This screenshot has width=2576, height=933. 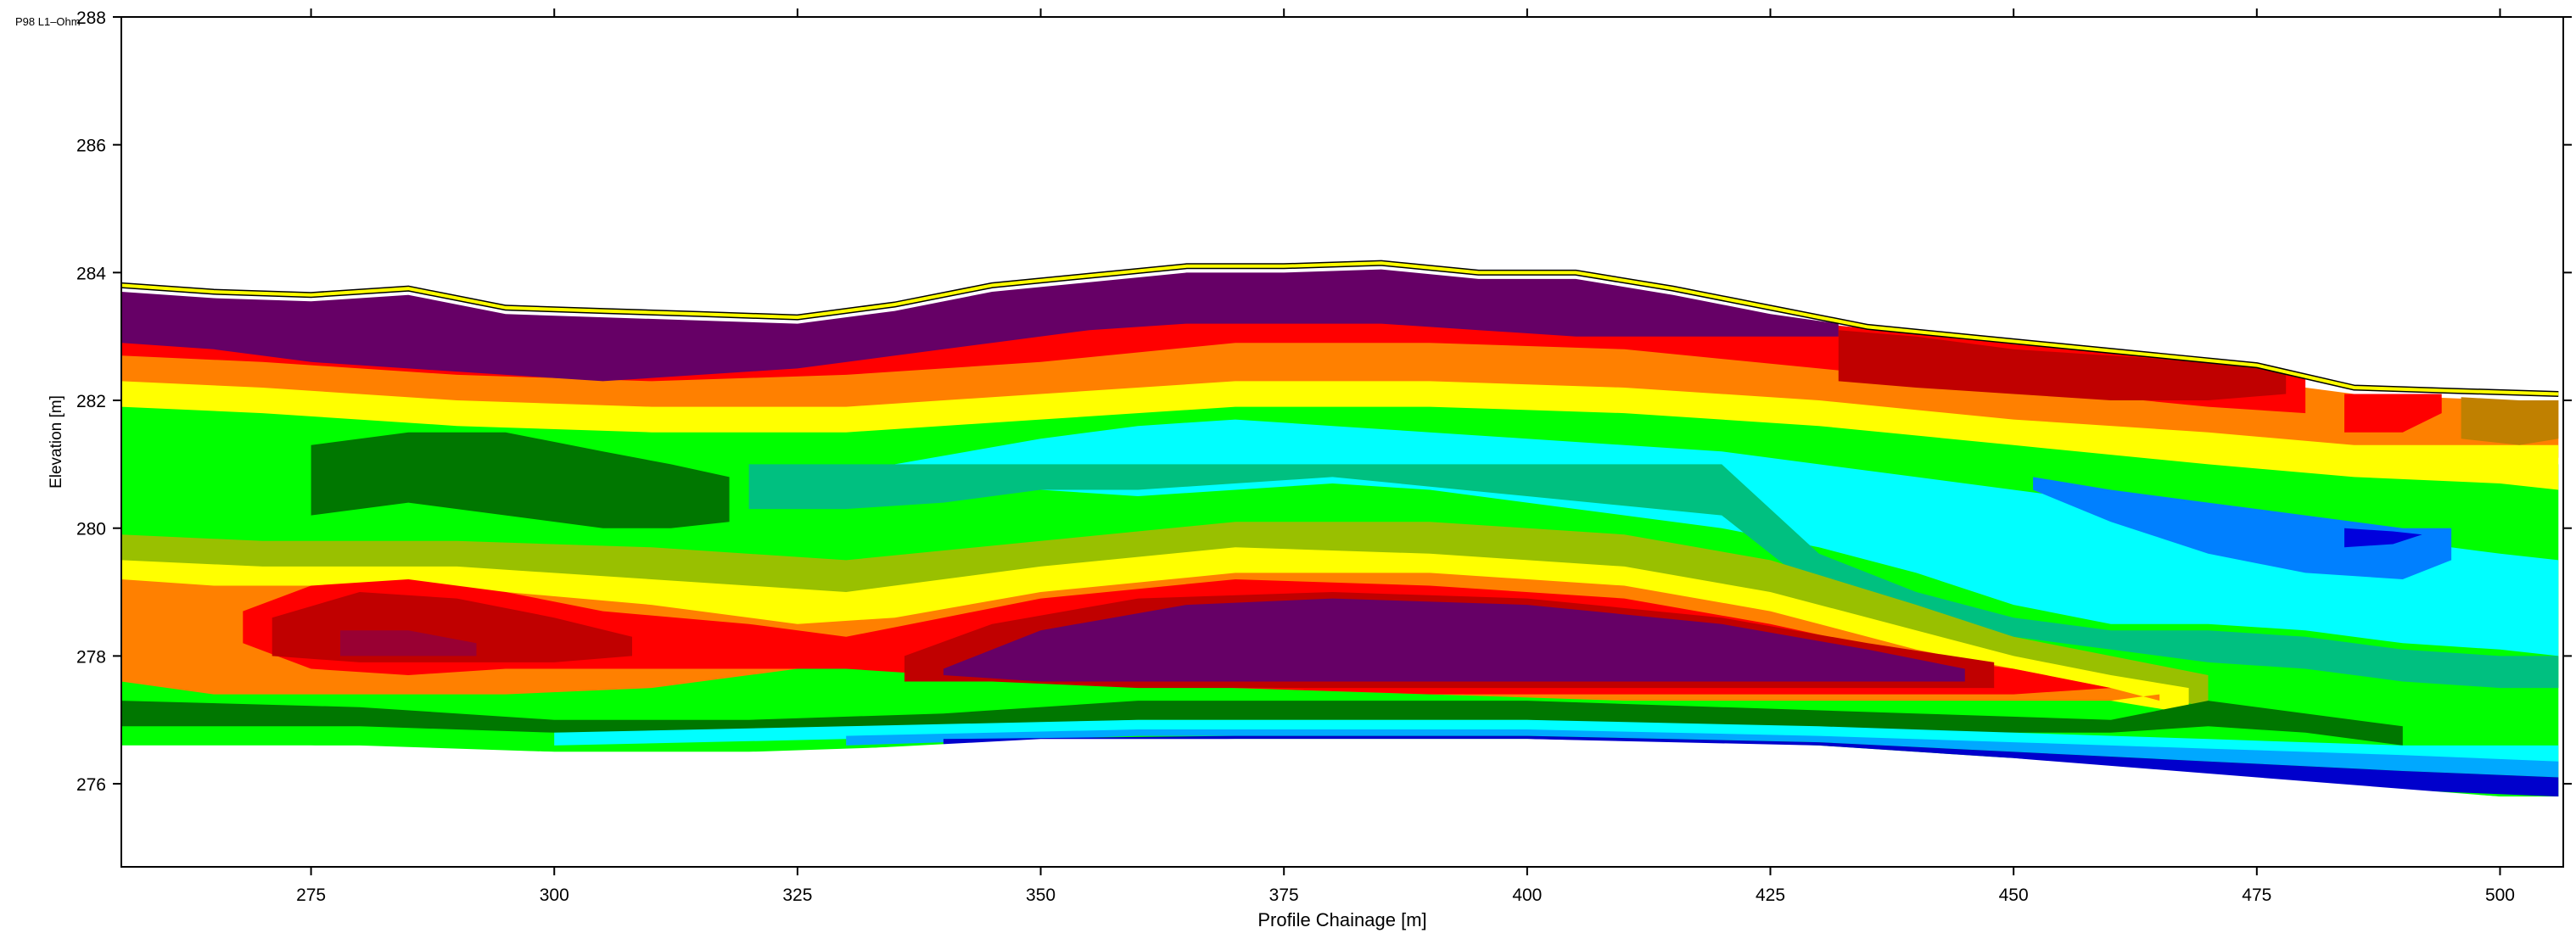 I want to click on x-tick-label: 500, so click(x=2500, y=895).